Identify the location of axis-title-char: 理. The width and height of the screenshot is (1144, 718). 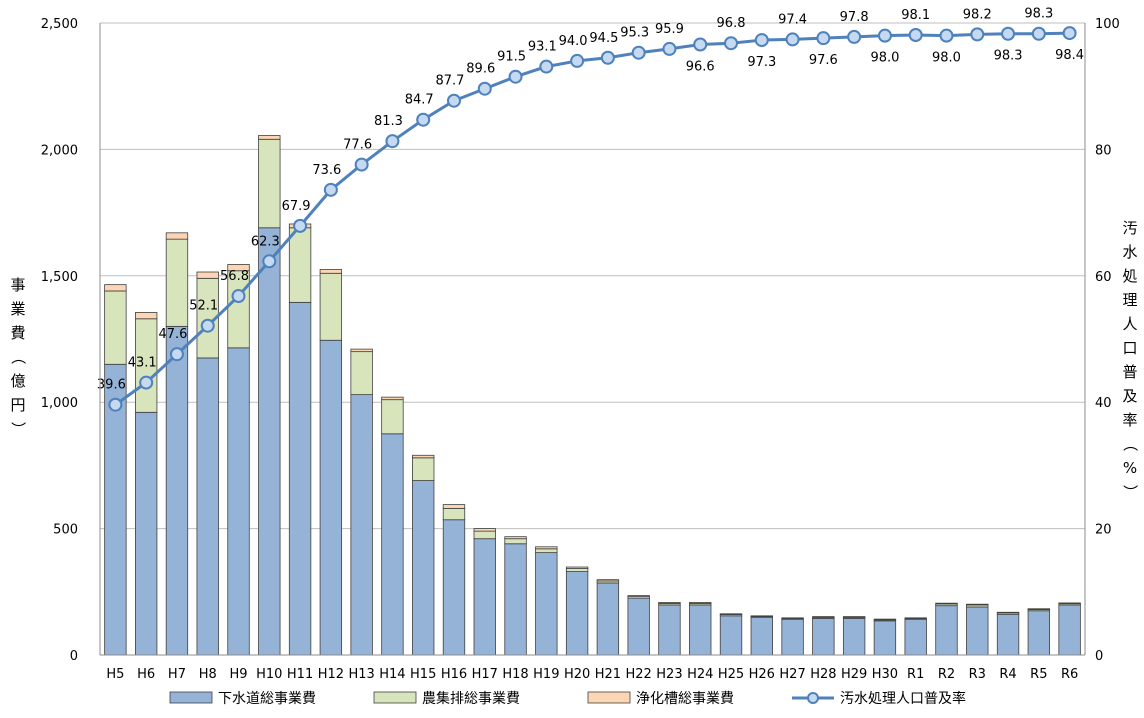
(1129, 300).